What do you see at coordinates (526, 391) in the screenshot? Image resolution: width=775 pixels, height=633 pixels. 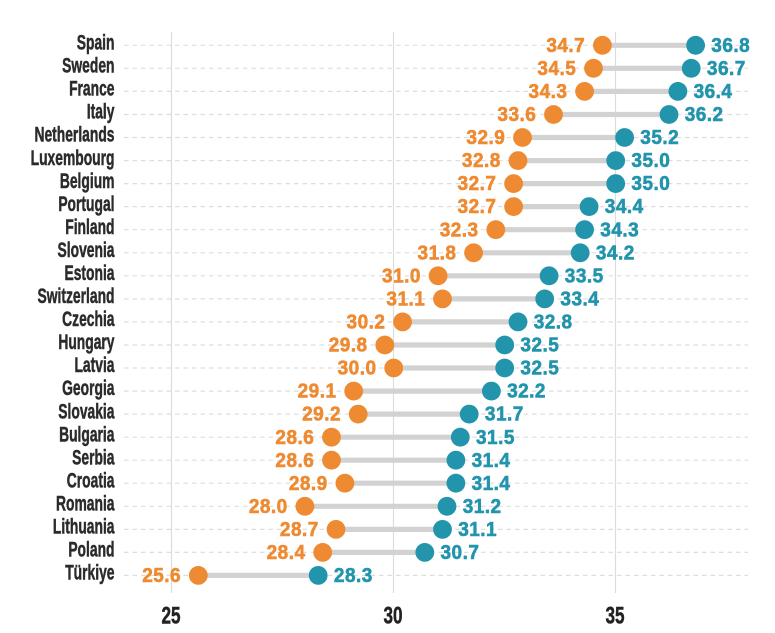 I see `svg-text: 32.2` at bounding box center [526, 391].